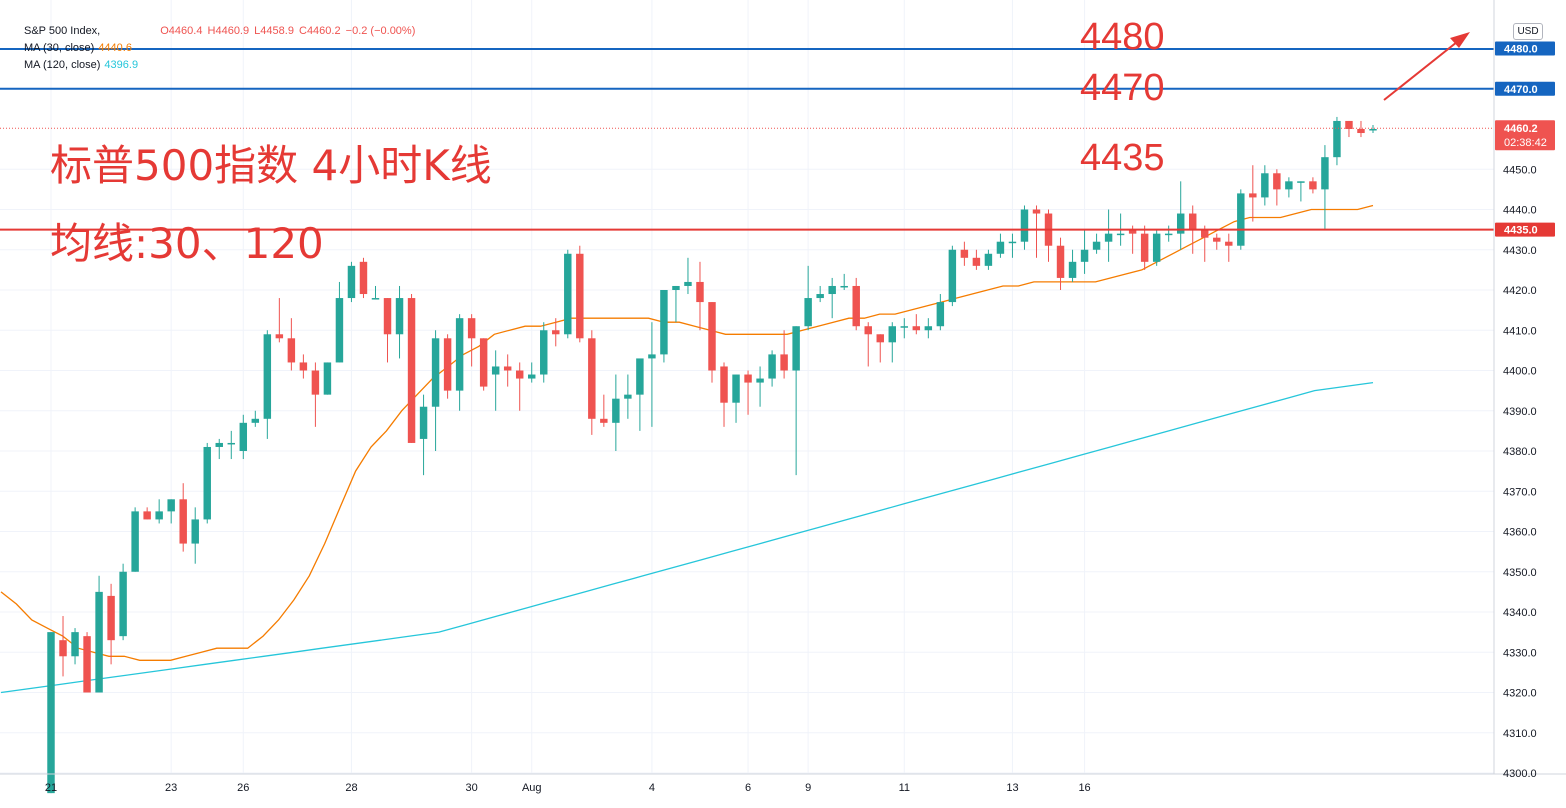 The width and height of the screenshot is (1566, 808). I want to click on price-tick-label: 4420.0, so click(1520, 291).